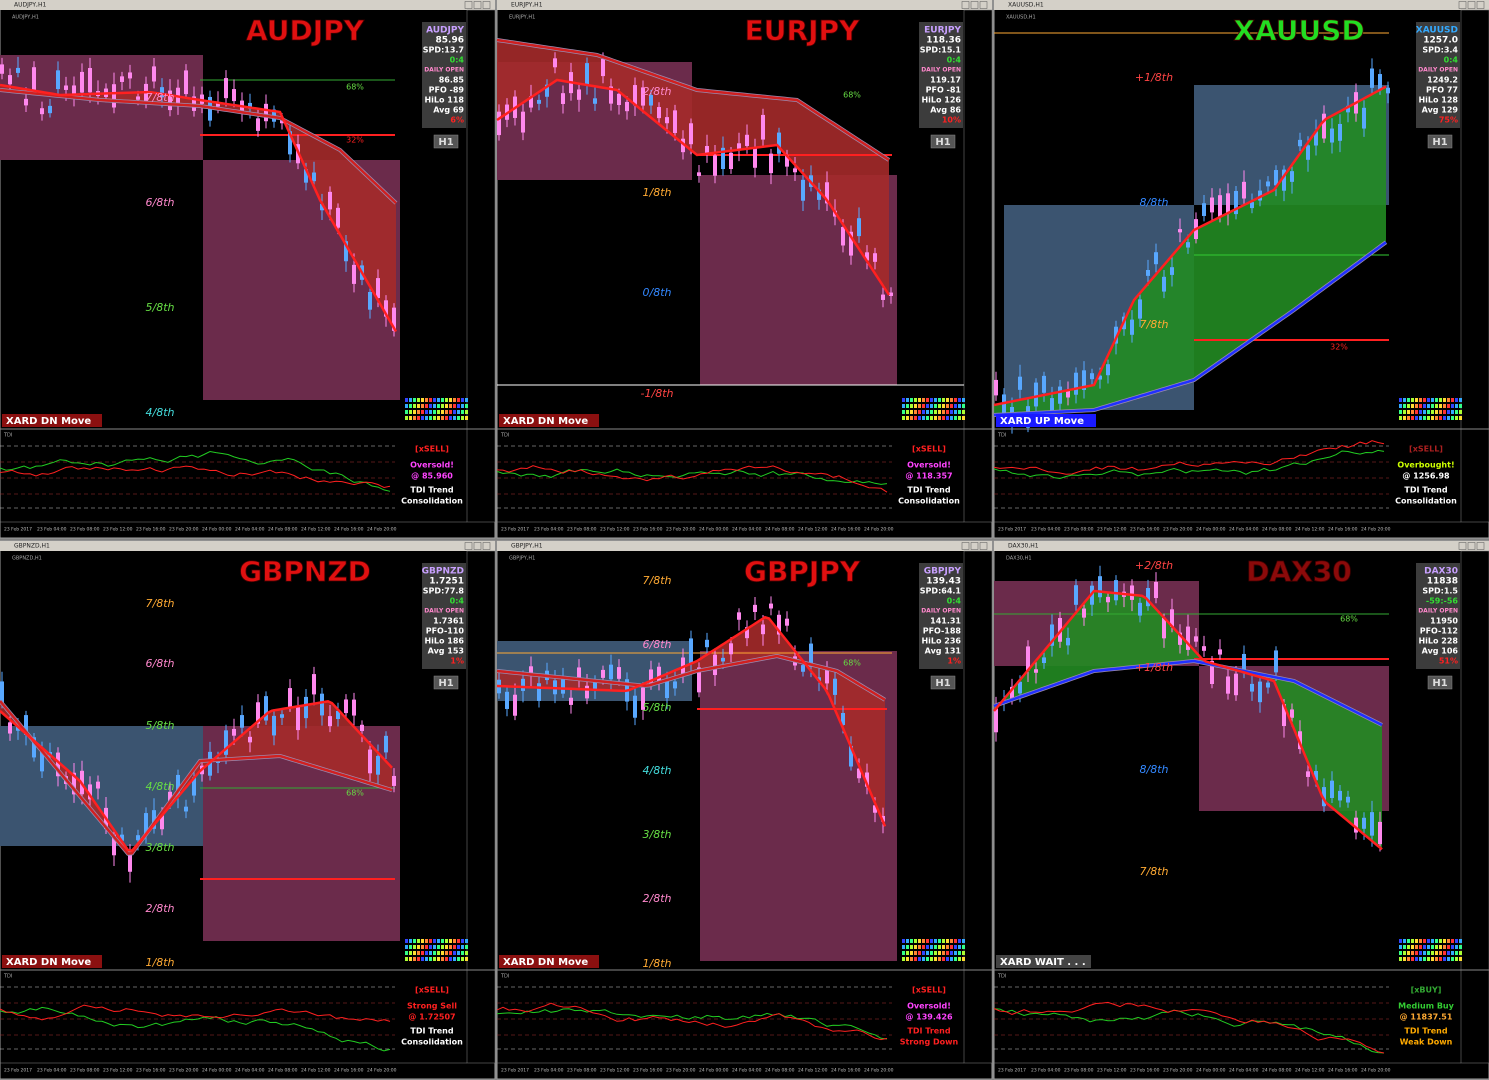  Describe the element at coordinates (846, 1071) in the screenshot. I see `time-label: 24 Feb 16:00` at that location.